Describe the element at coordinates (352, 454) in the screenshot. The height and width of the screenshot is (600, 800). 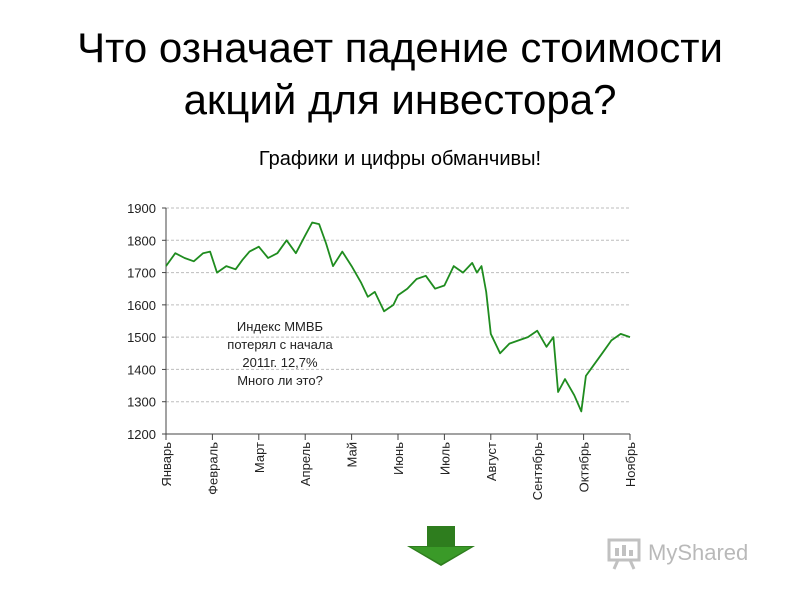
I see `x-tick-label: Май` at that location.